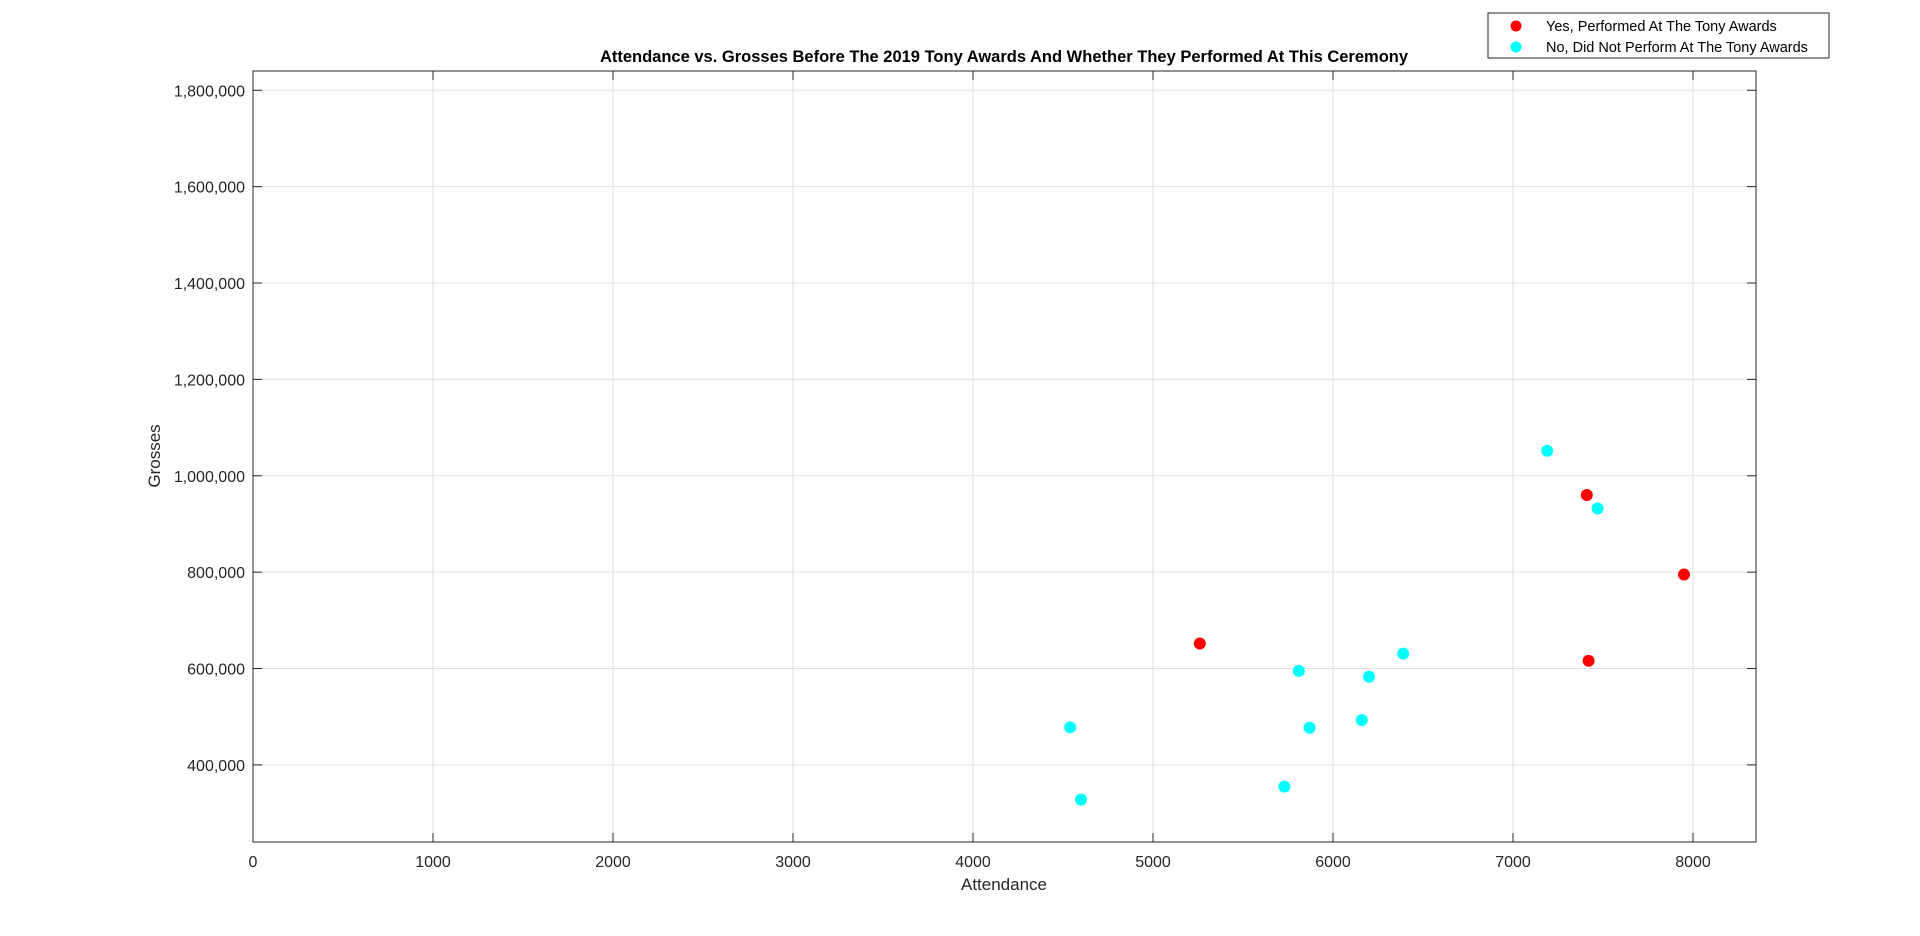  What do you see at coordinates (1661, 27) in the screenshot?
I see `legend-label-yes: Yes, Performed At The Tony Awards` at bounding box center [1661, 27].